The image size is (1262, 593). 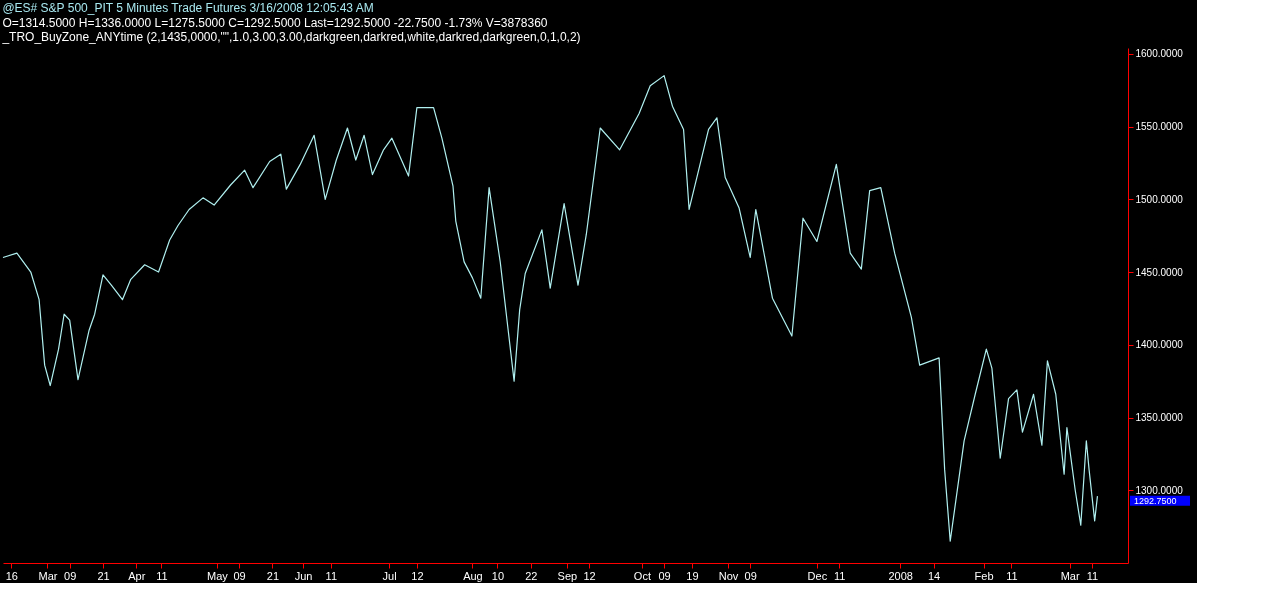 I want to click on x-tick-label: Nov, so click(x=728, y=575).